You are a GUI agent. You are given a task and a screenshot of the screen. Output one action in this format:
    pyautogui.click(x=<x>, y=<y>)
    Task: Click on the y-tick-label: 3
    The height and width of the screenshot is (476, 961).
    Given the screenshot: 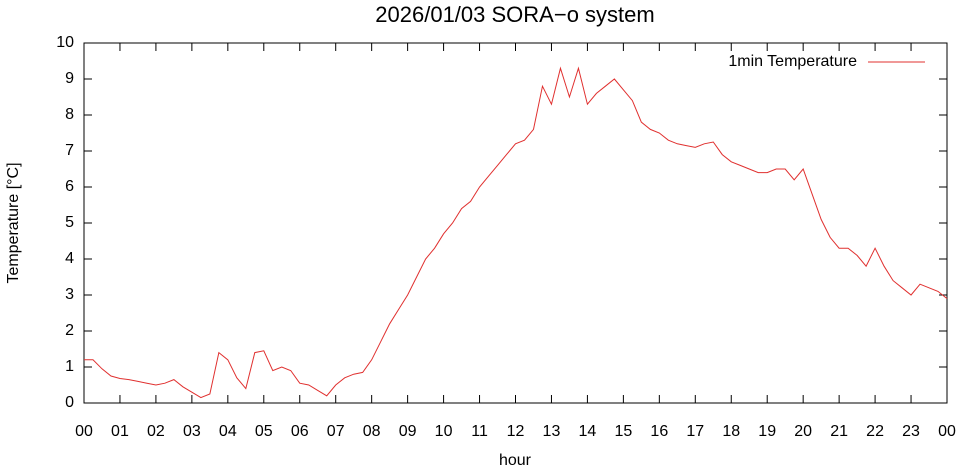 What is the action you would take?
    pyautogui.click(x=69, y=294)
    